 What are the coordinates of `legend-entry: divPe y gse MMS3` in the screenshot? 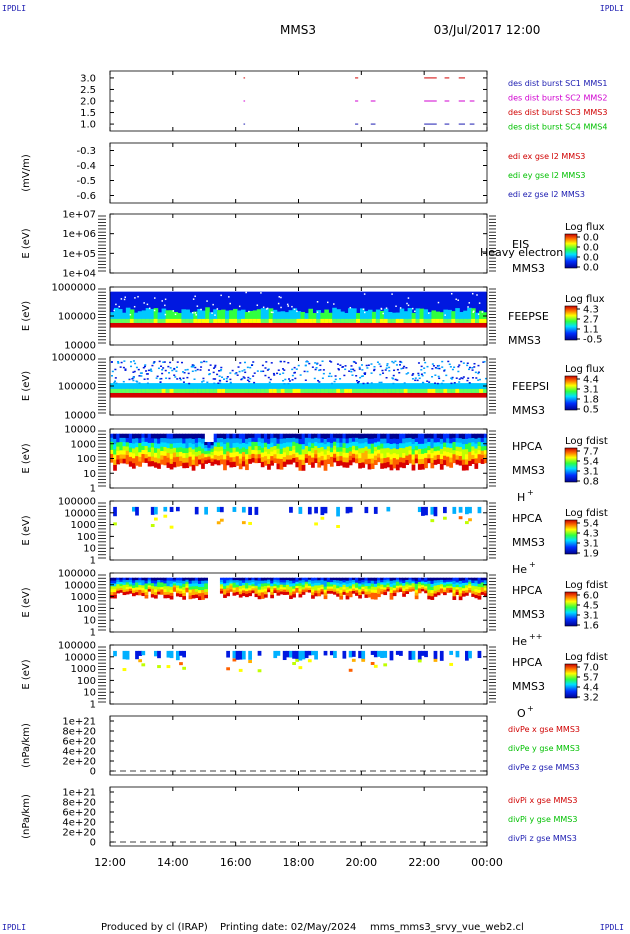 It's located at (544, 748).